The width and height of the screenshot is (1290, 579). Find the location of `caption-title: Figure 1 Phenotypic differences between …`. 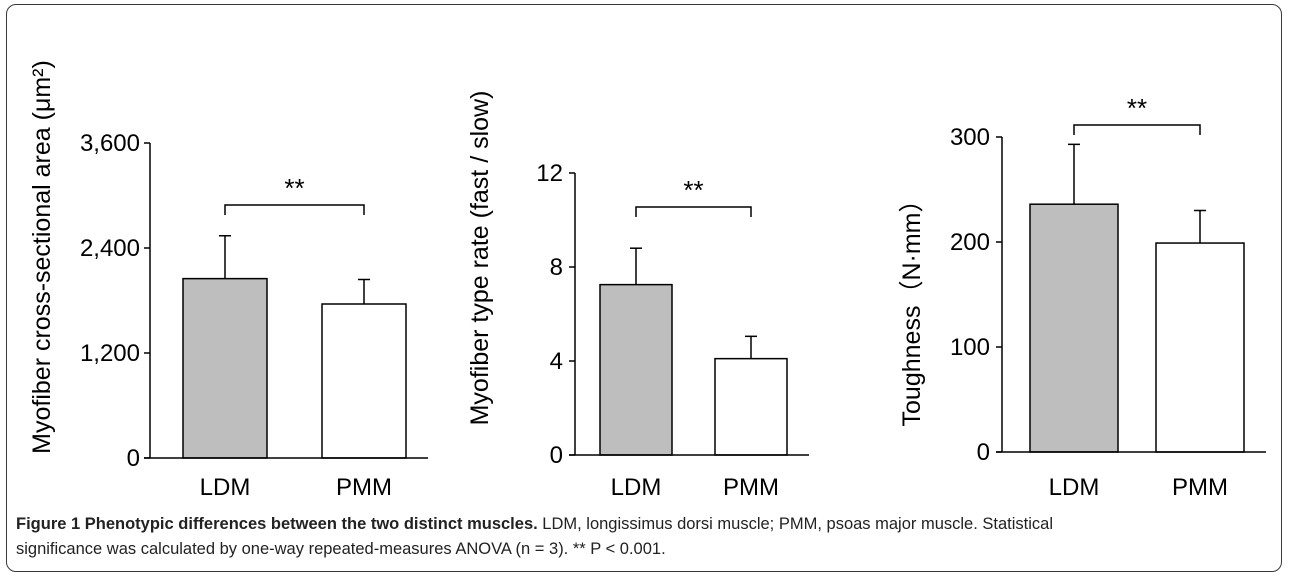

caption-title: Figure 1 Phenotypic differences between … is located at coordinates (277, 524).